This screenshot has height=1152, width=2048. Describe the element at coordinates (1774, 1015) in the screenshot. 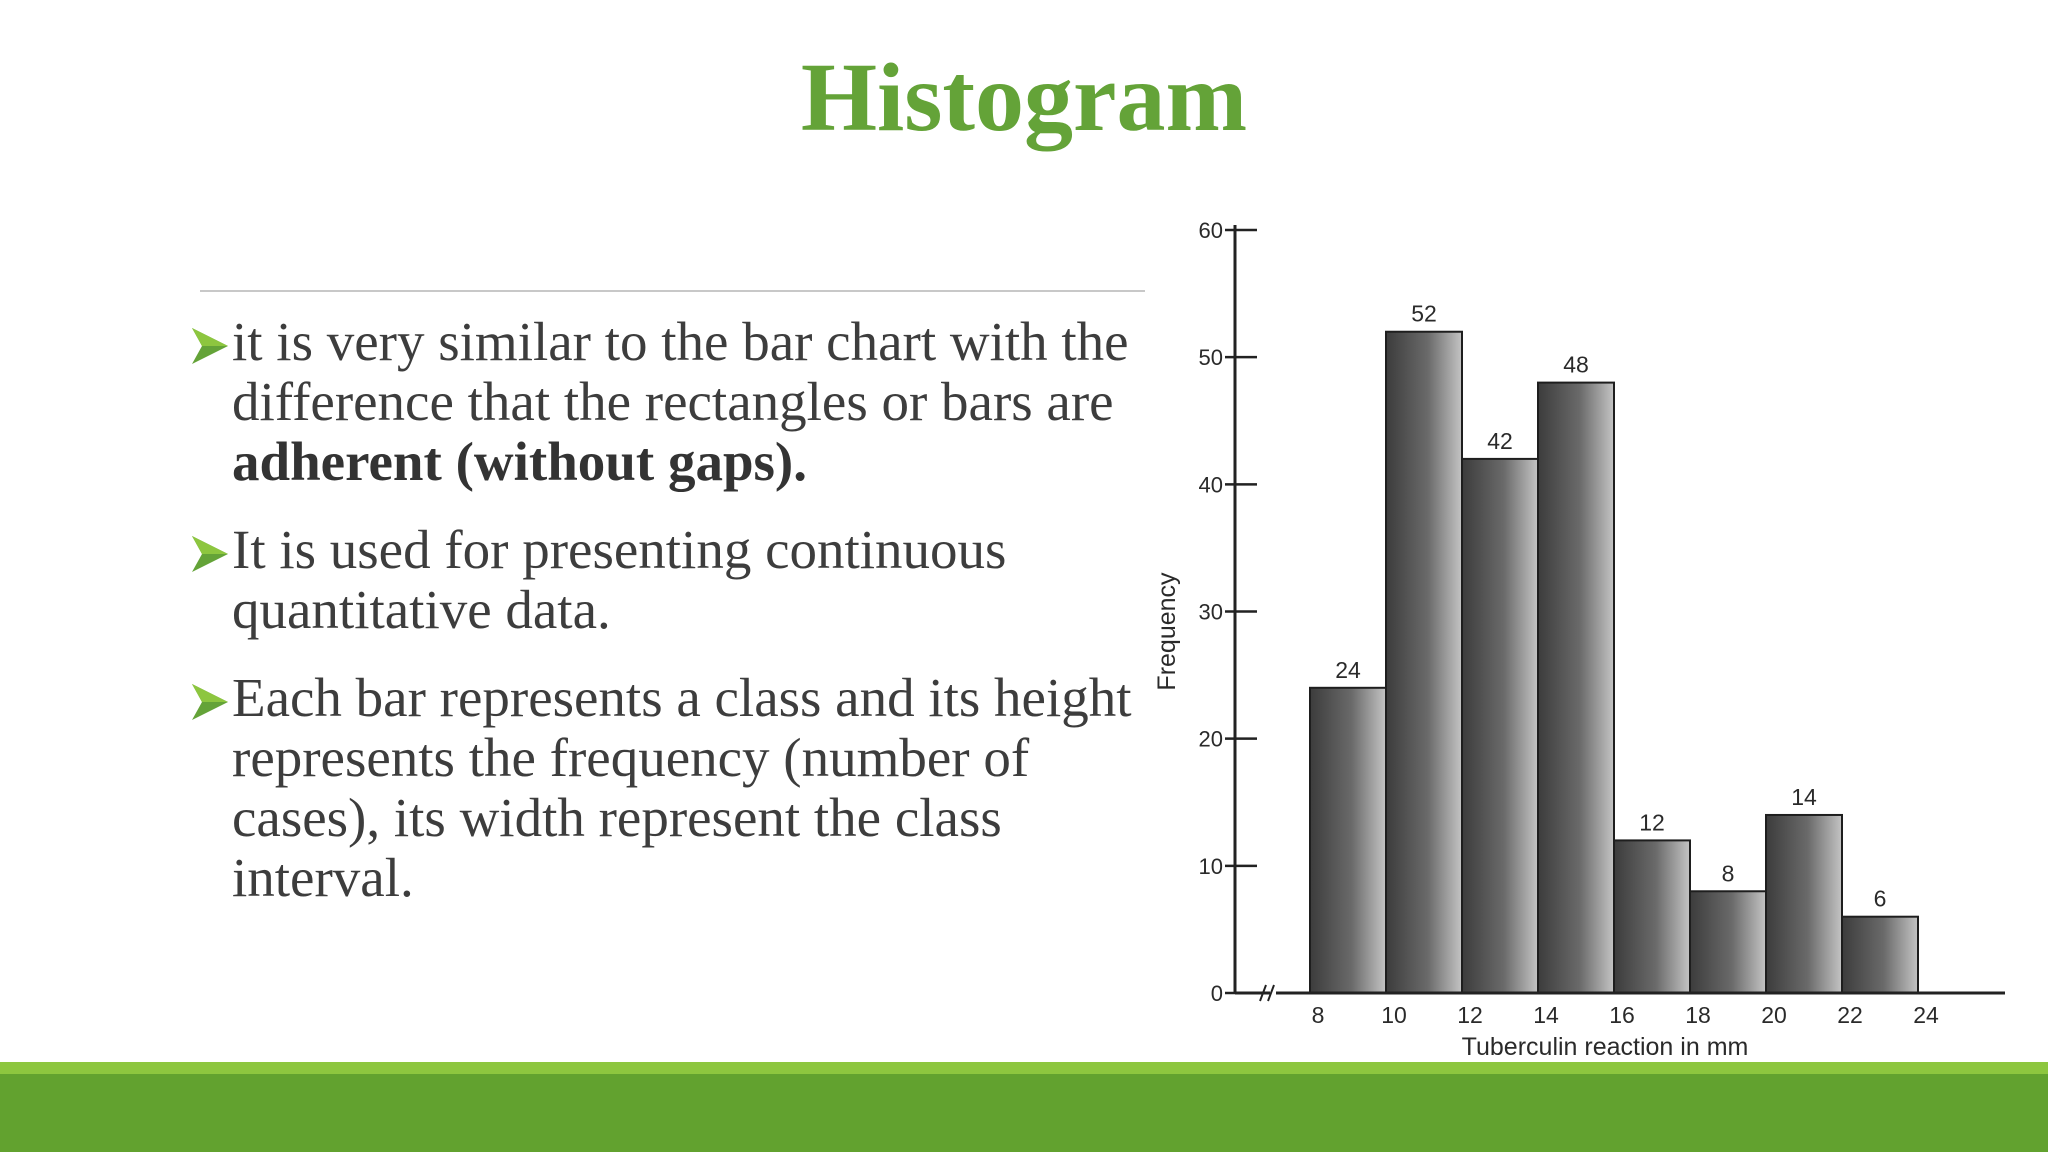

I see `x-tick-label: 20` at that location.